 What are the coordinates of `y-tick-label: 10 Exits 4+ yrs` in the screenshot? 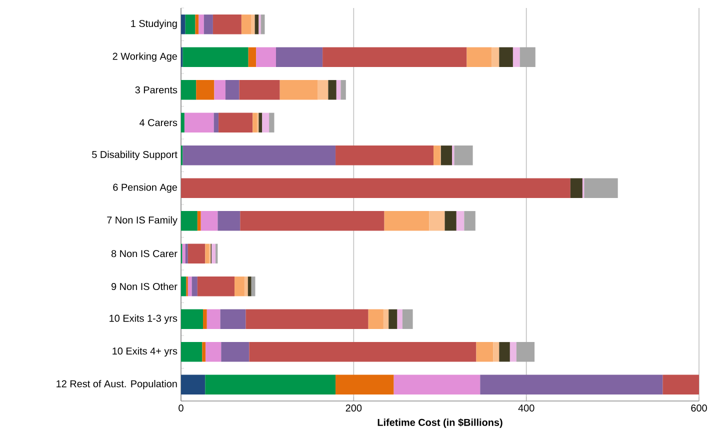 It's located at (145, 352).